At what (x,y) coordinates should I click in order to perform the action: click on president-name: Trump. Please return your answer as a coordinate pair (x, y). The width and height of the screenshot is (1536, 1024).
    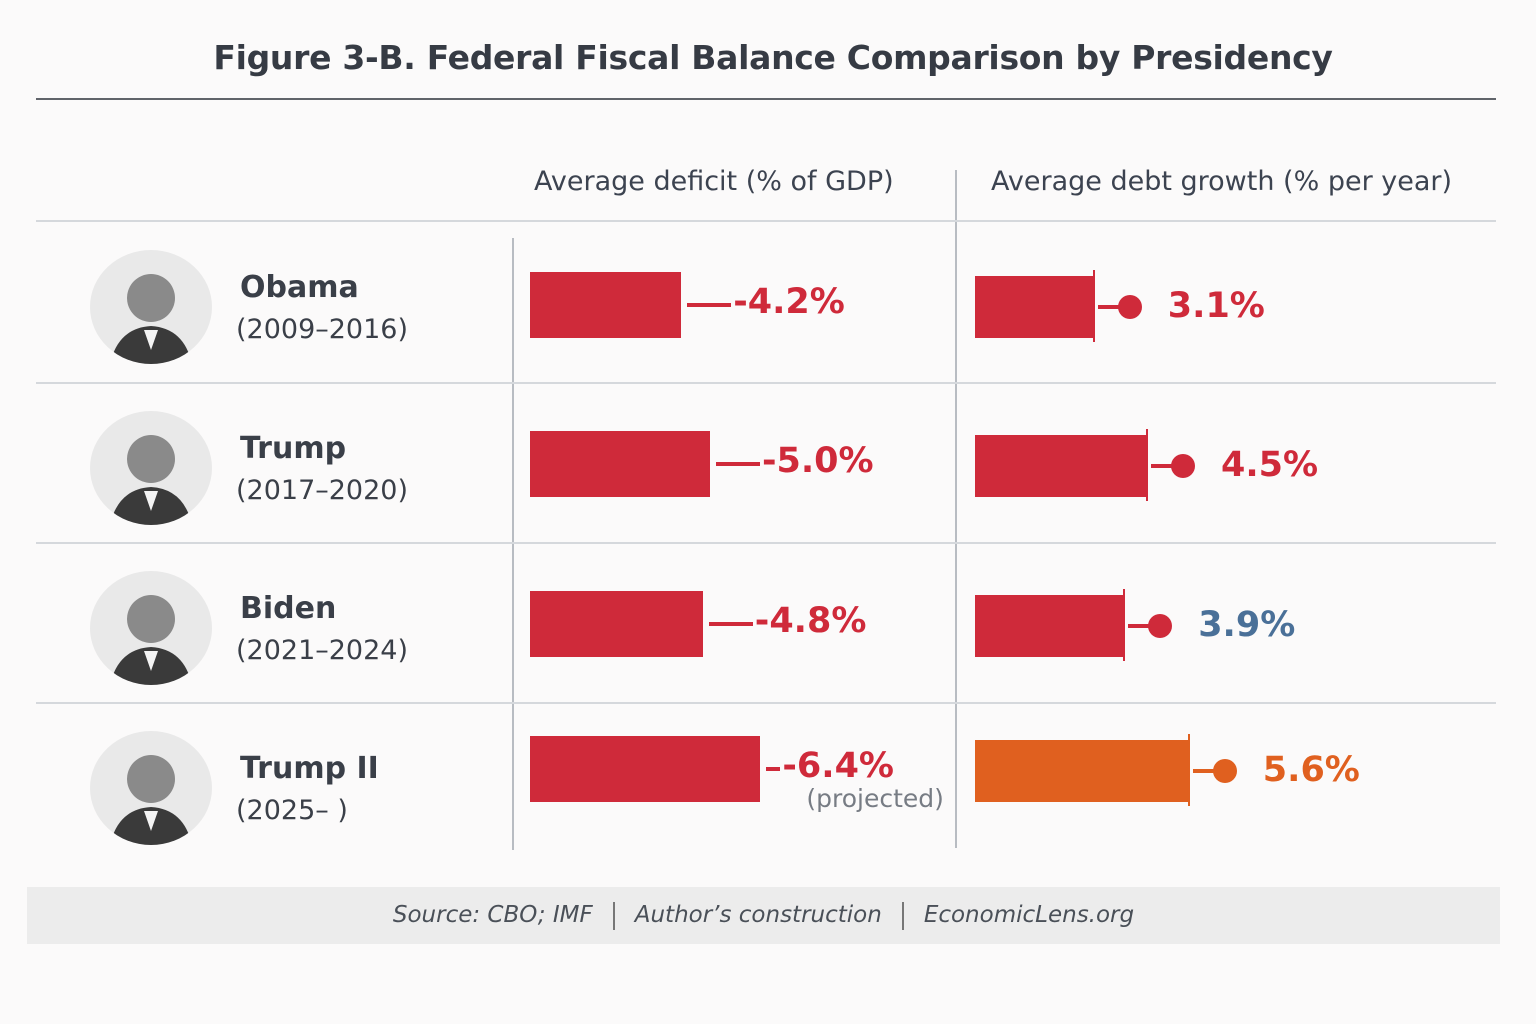
    Looking at the image, I should click on (293, 448).